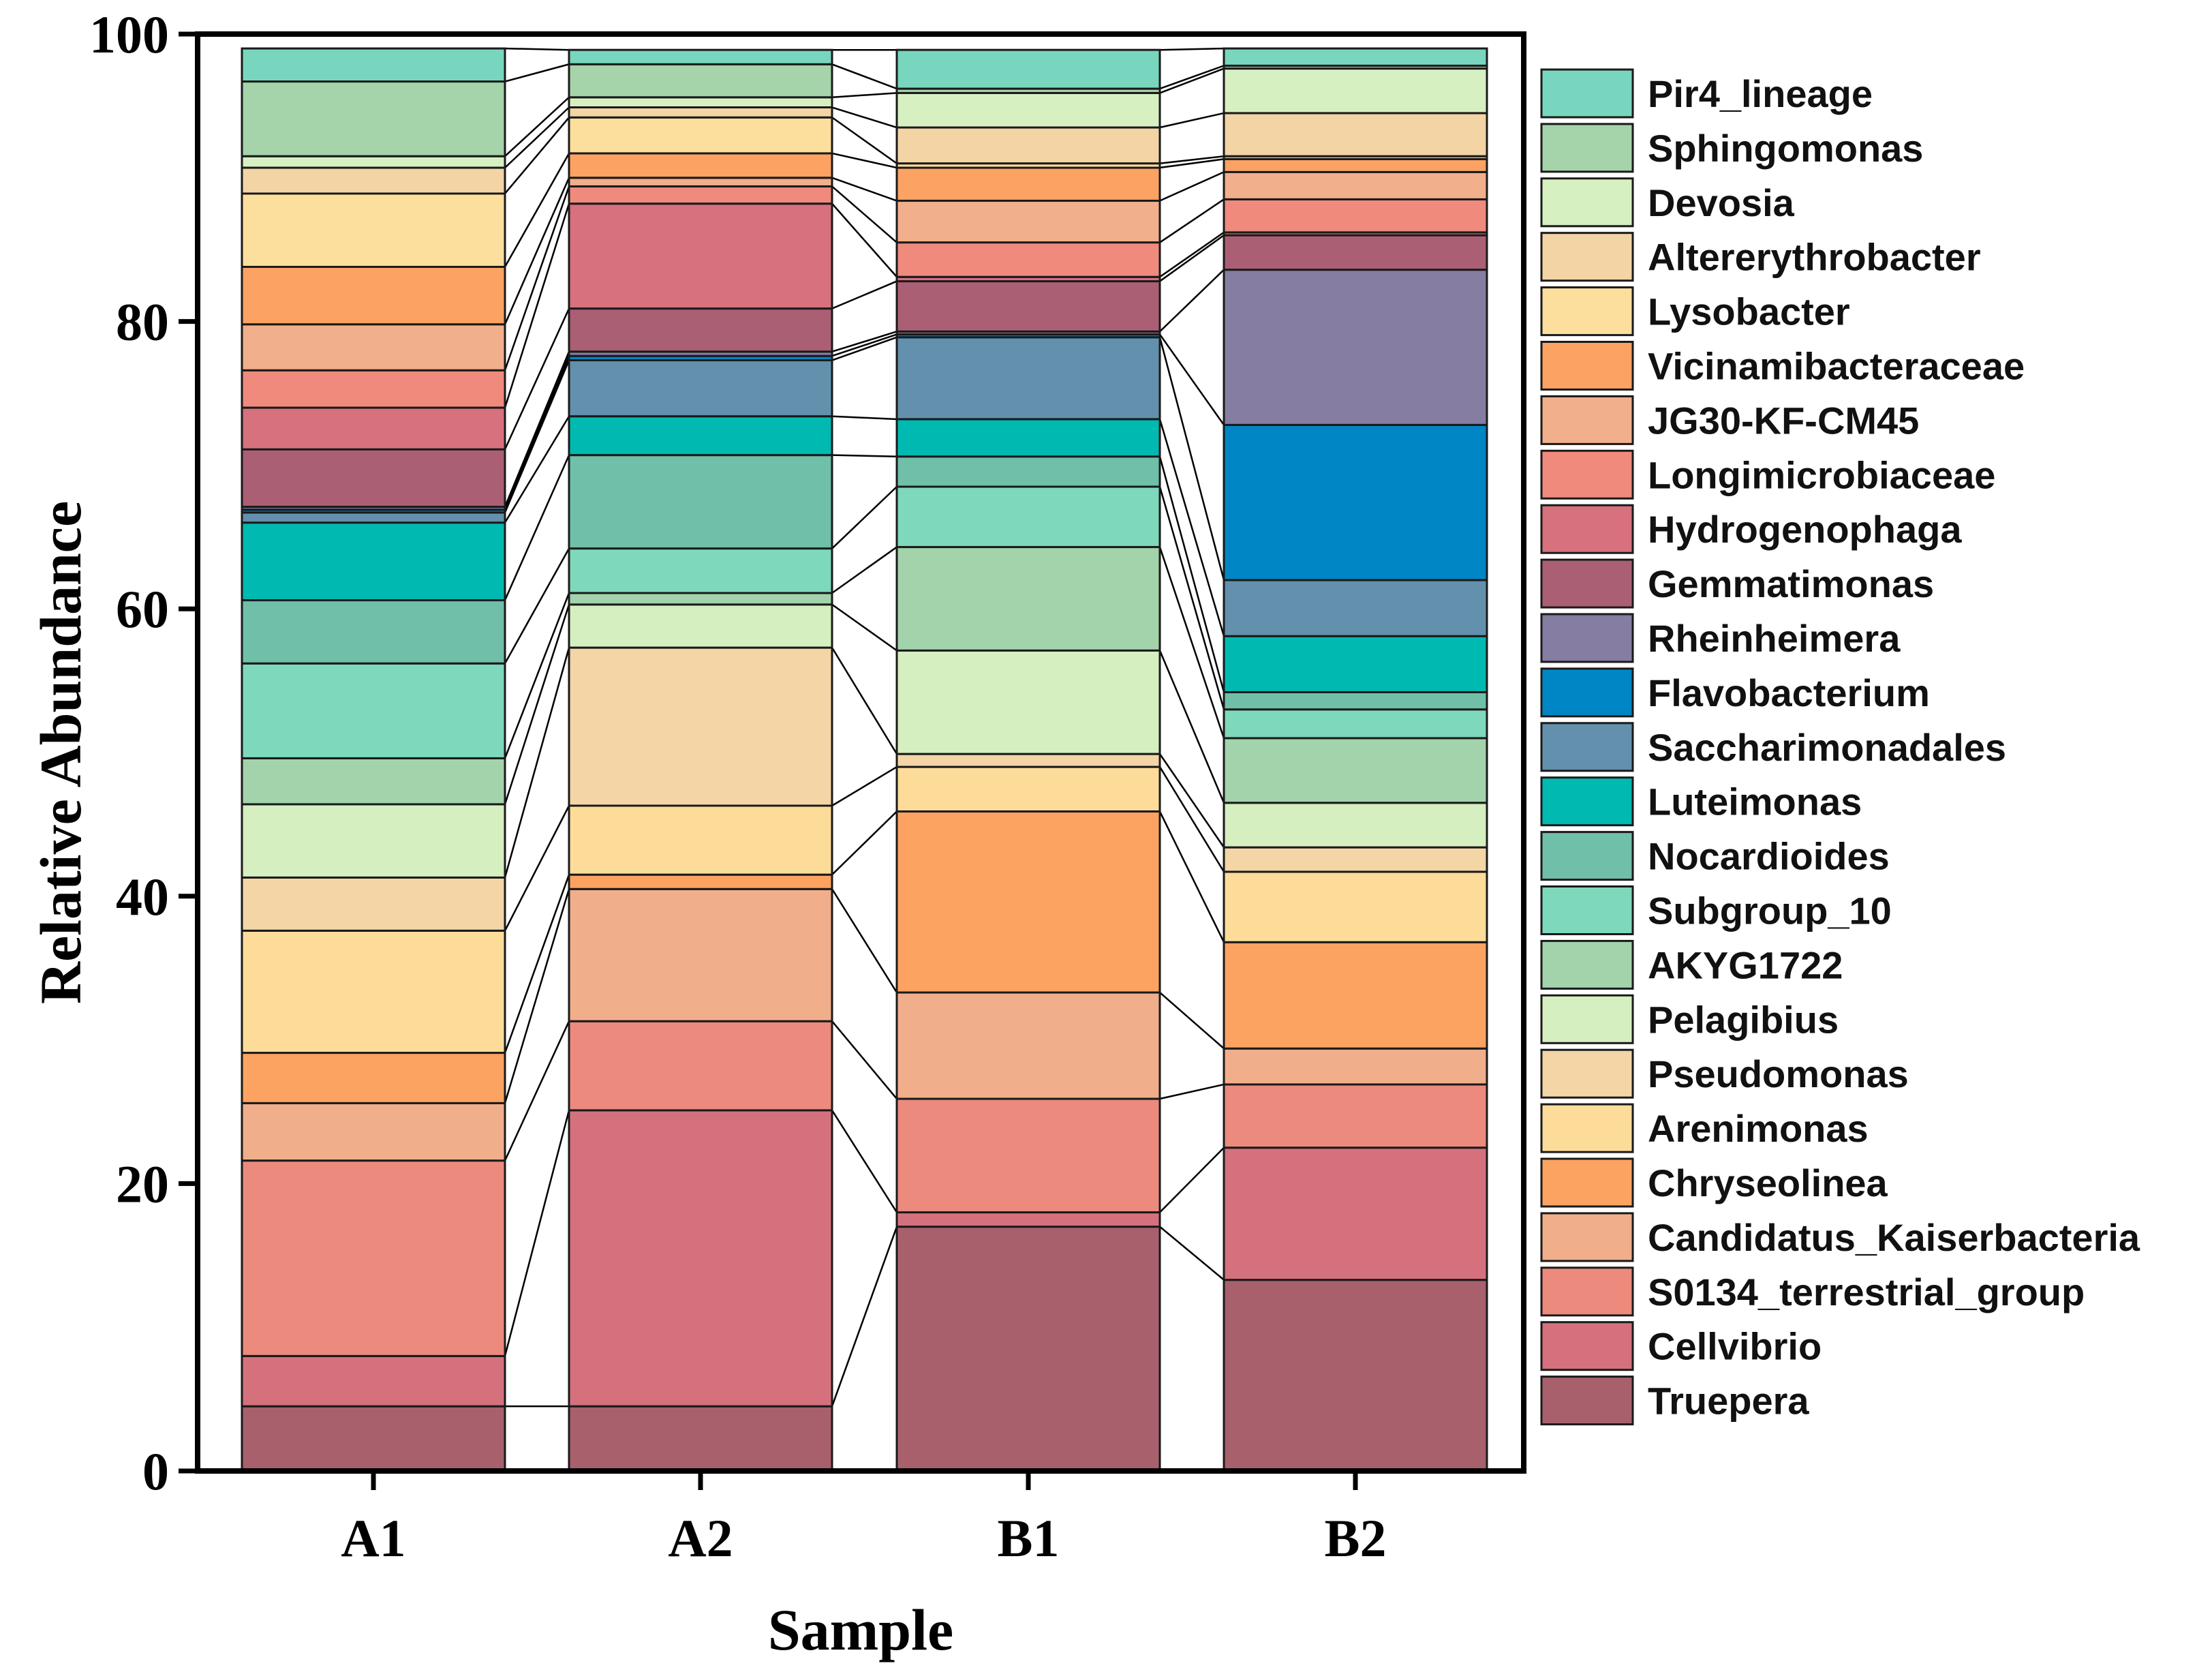 This screenshot has width=2212, height=1670. I want to click on bar-Longimicrobiaceae-A2, so click(700, 195).